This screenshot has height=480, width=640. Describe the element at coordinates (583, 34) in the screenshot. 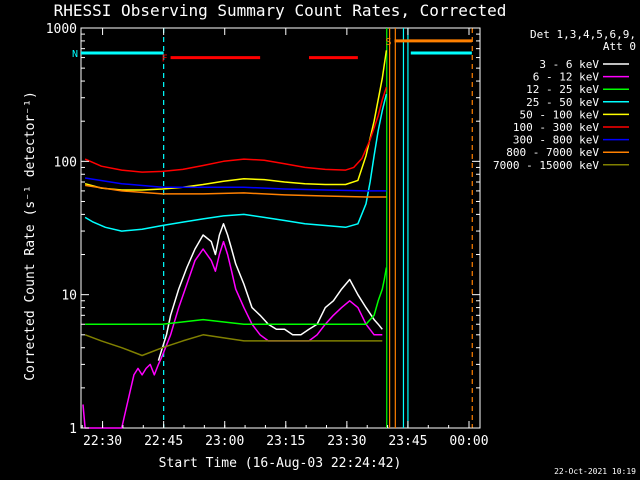

I see `legend-header: Det 1,3,4,5,6,9,` at that location.